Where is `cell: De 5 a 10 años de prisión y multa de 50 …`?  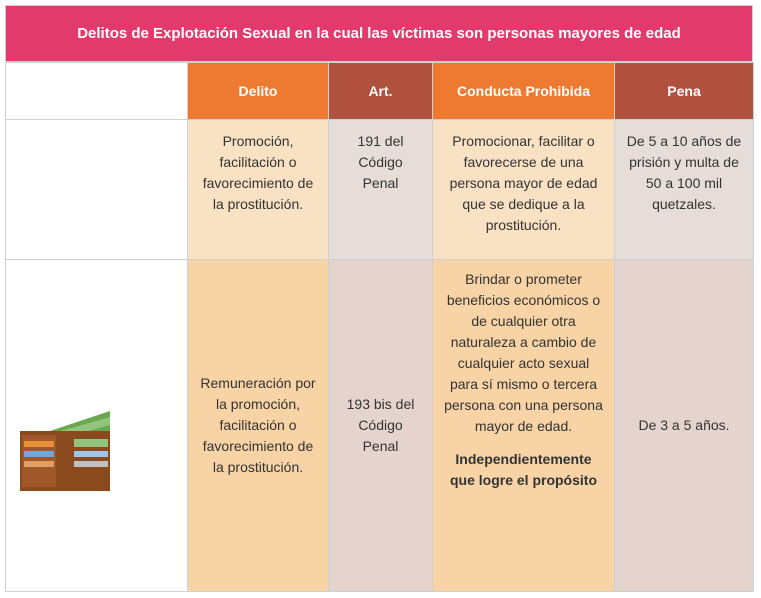
cell: De 5 a 10 años de prisión y multa de 50 … is located at coordinates (684, 189).